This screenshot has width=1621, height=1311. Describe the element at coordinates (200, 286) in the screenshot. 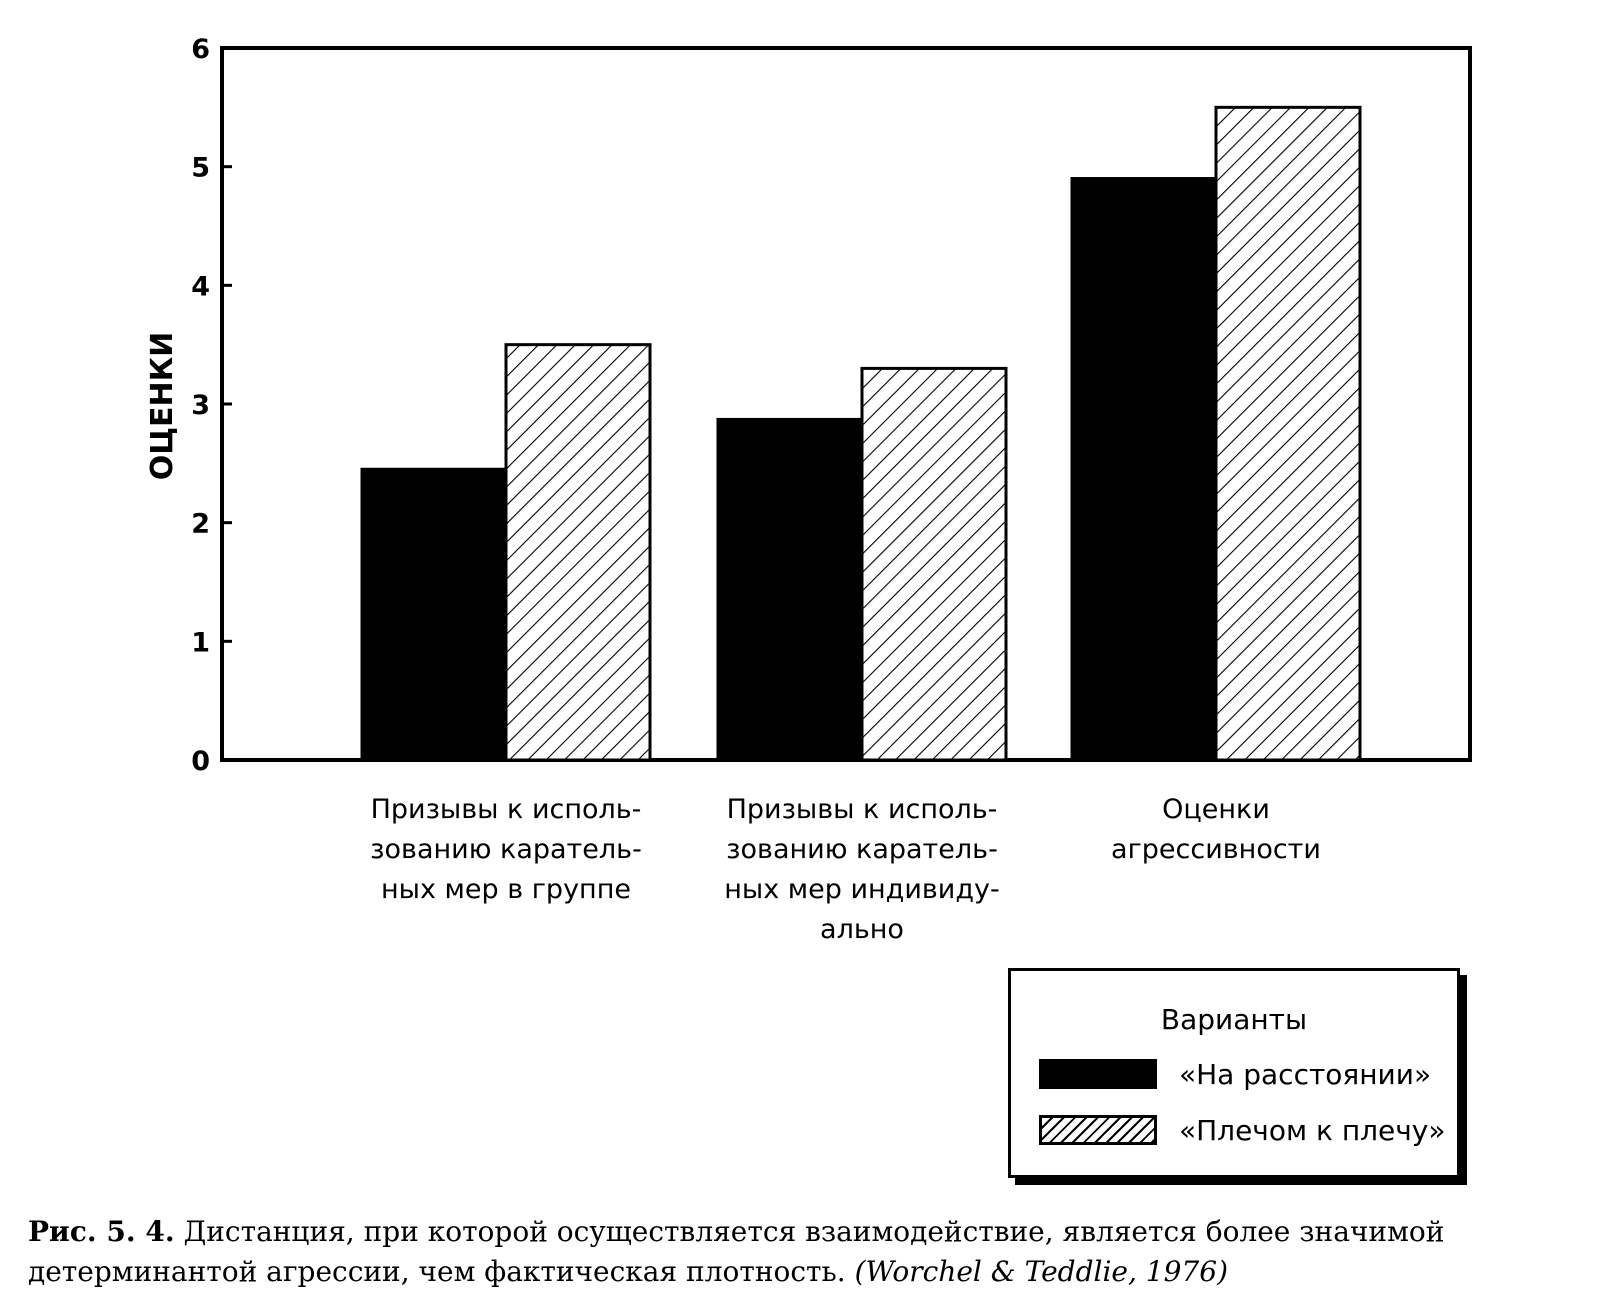

I see `y-tick-label: 4` at that location.